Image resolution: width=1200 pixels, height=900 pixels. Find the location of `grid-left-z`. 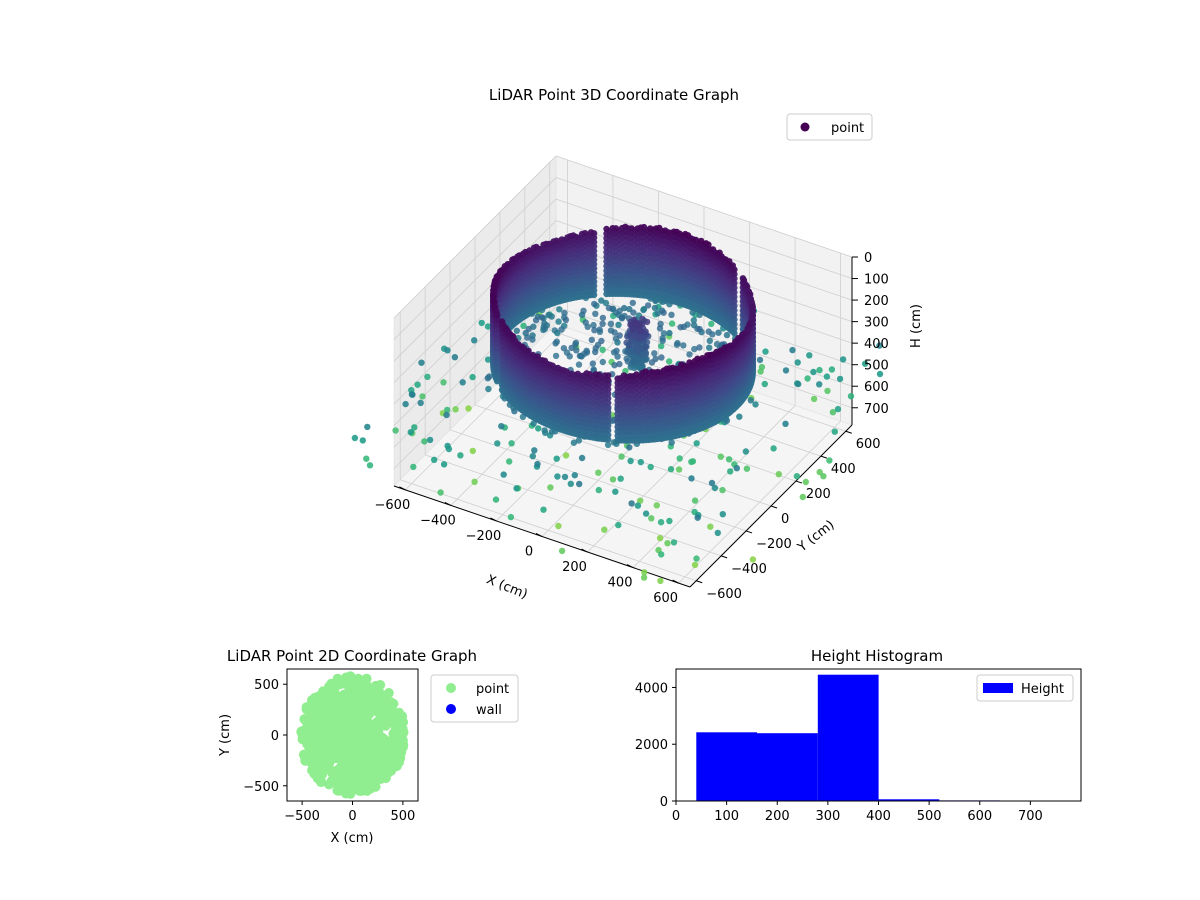

grid-left-z is located at coordinates (475, 258).